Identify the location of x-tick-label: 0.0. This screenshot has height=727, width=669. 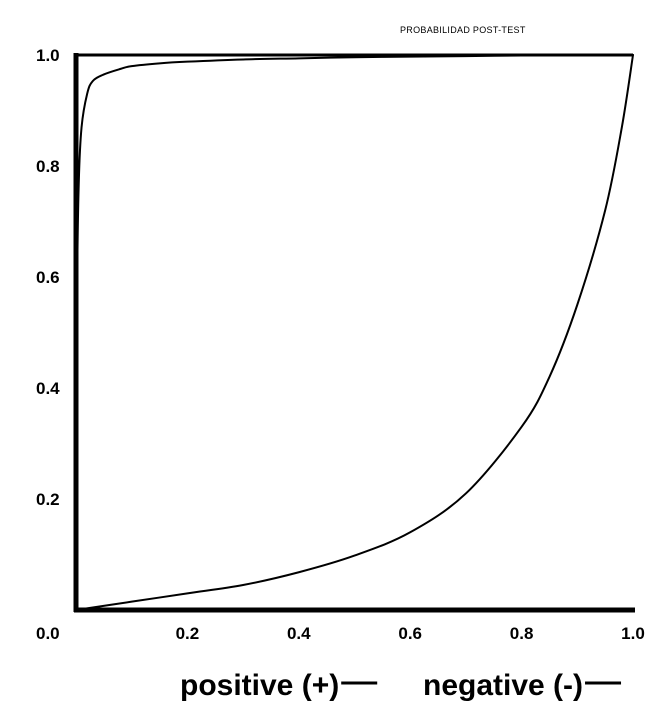
(48, 633).